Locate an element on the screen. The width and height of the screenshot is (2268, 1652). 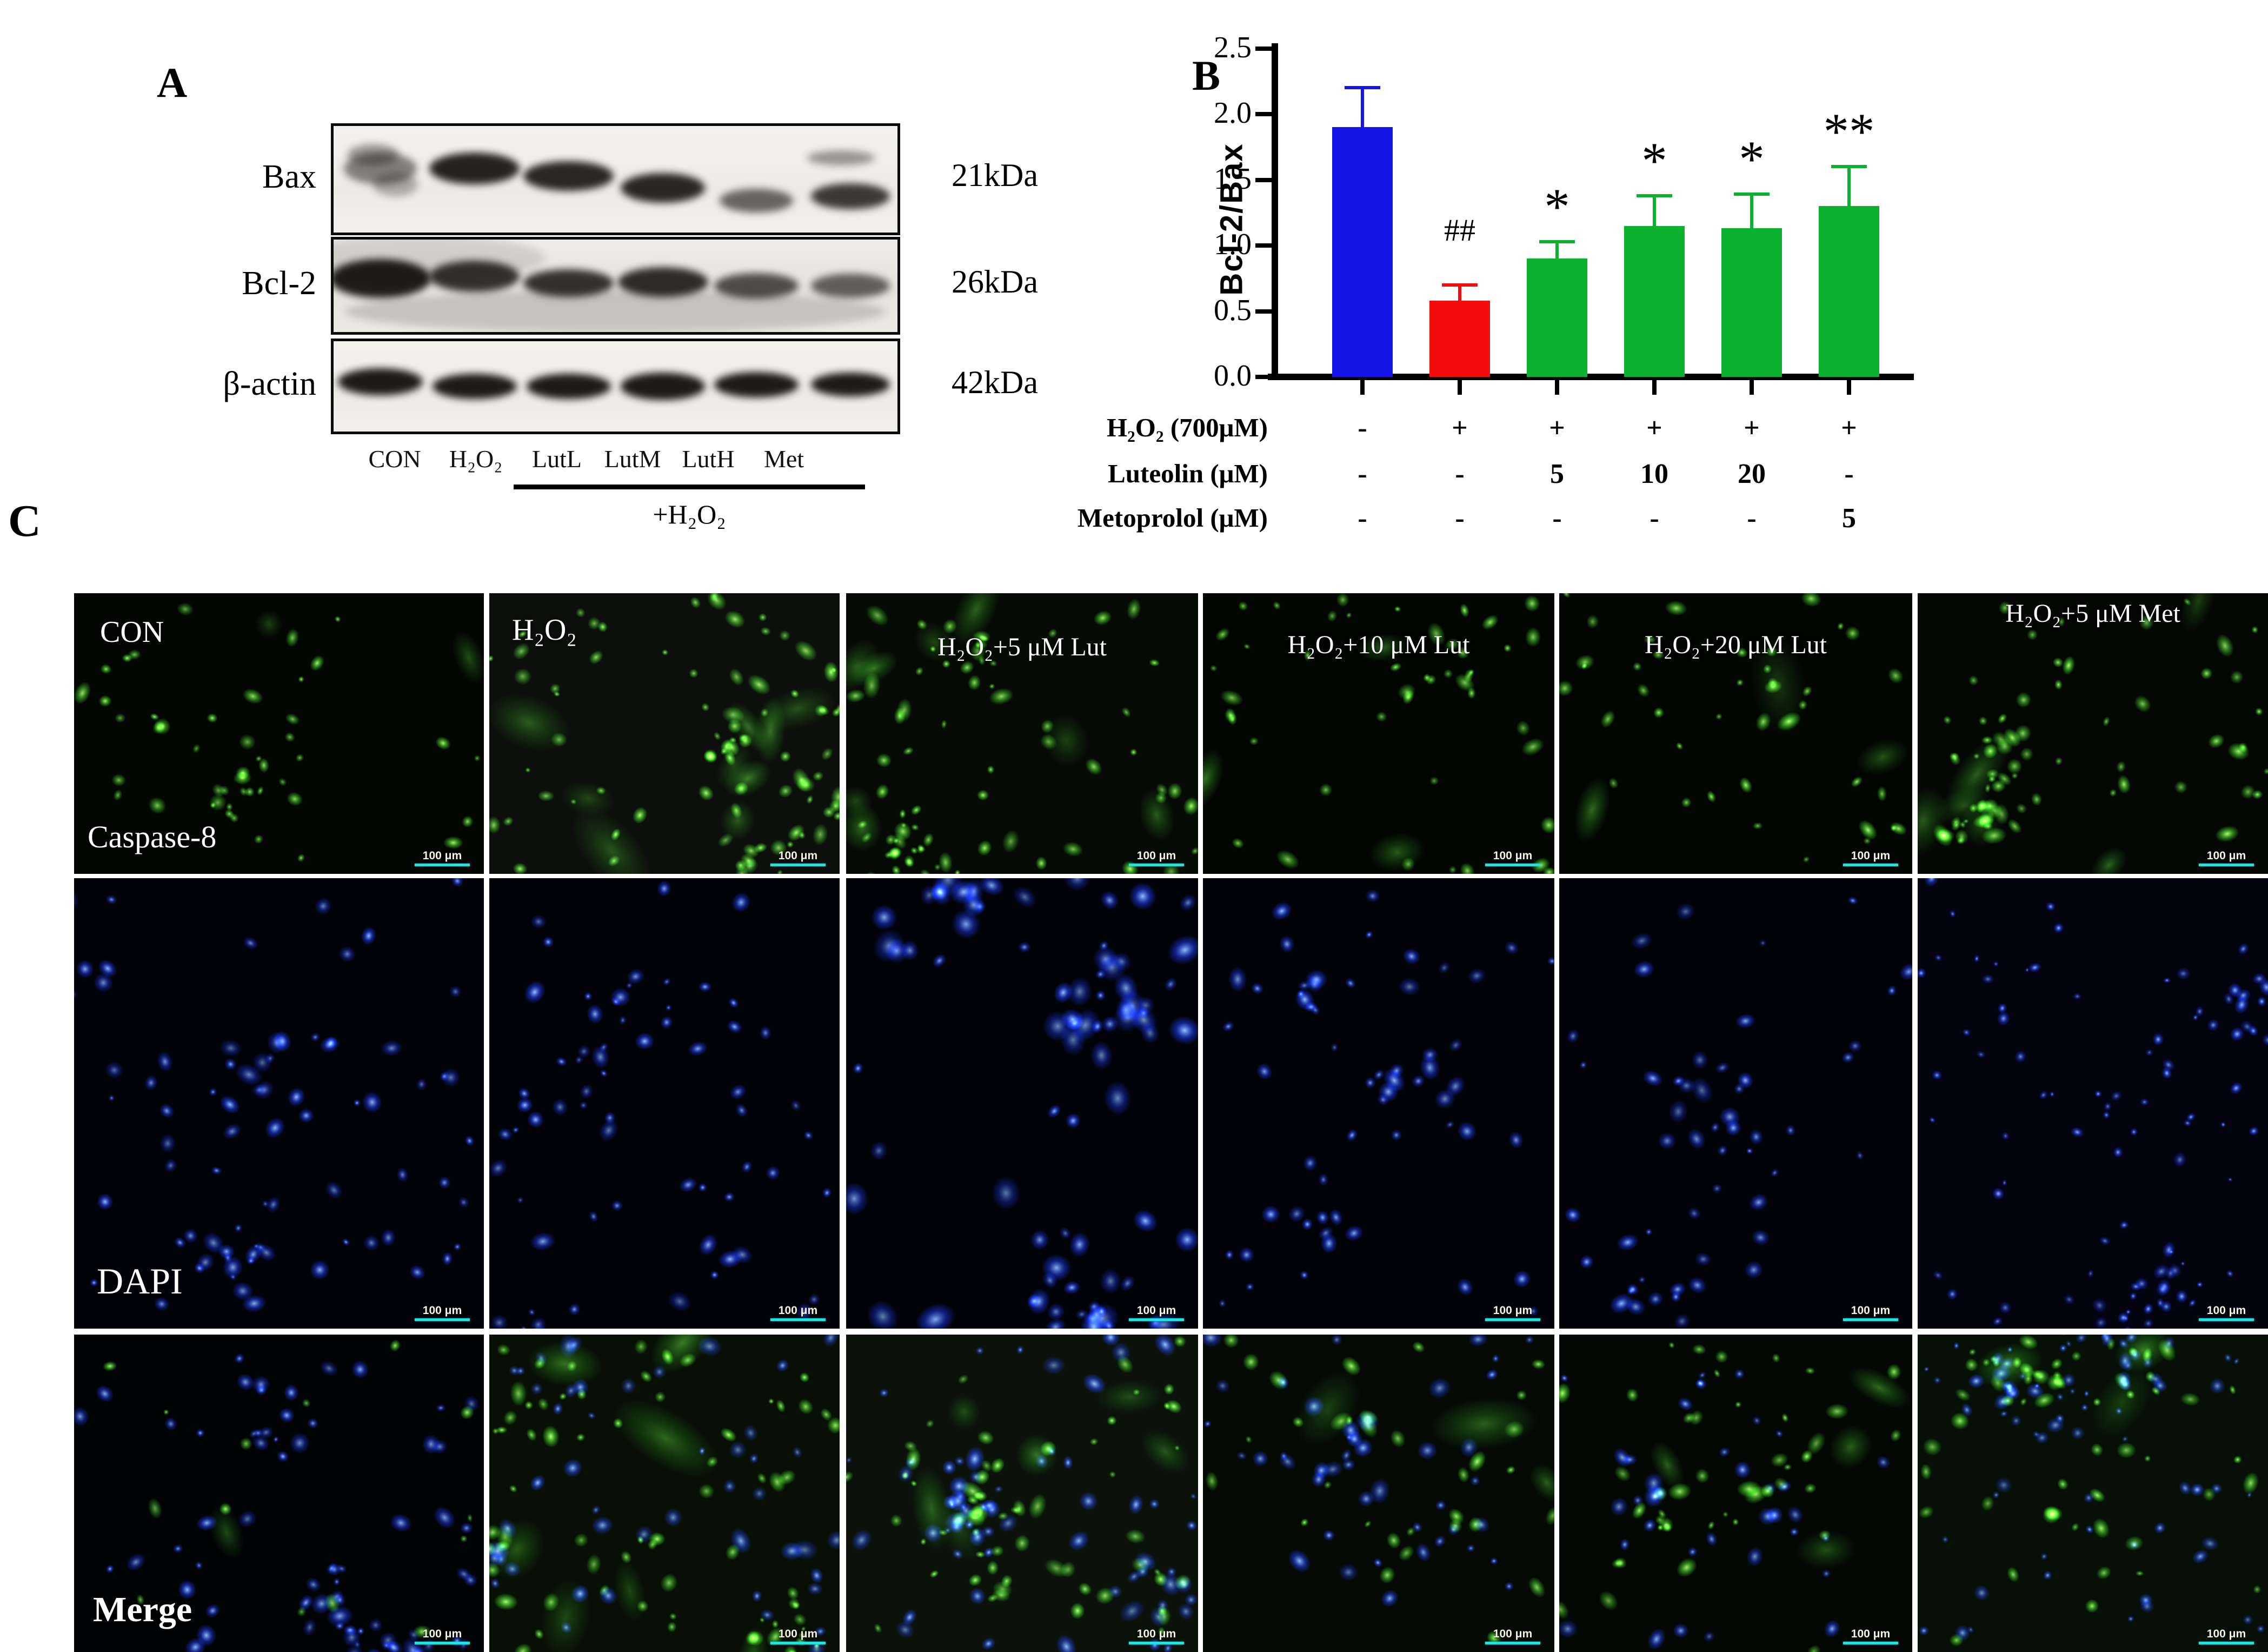
blot-protein-label-bactin: β-actin is located at coordinates (269, 384).